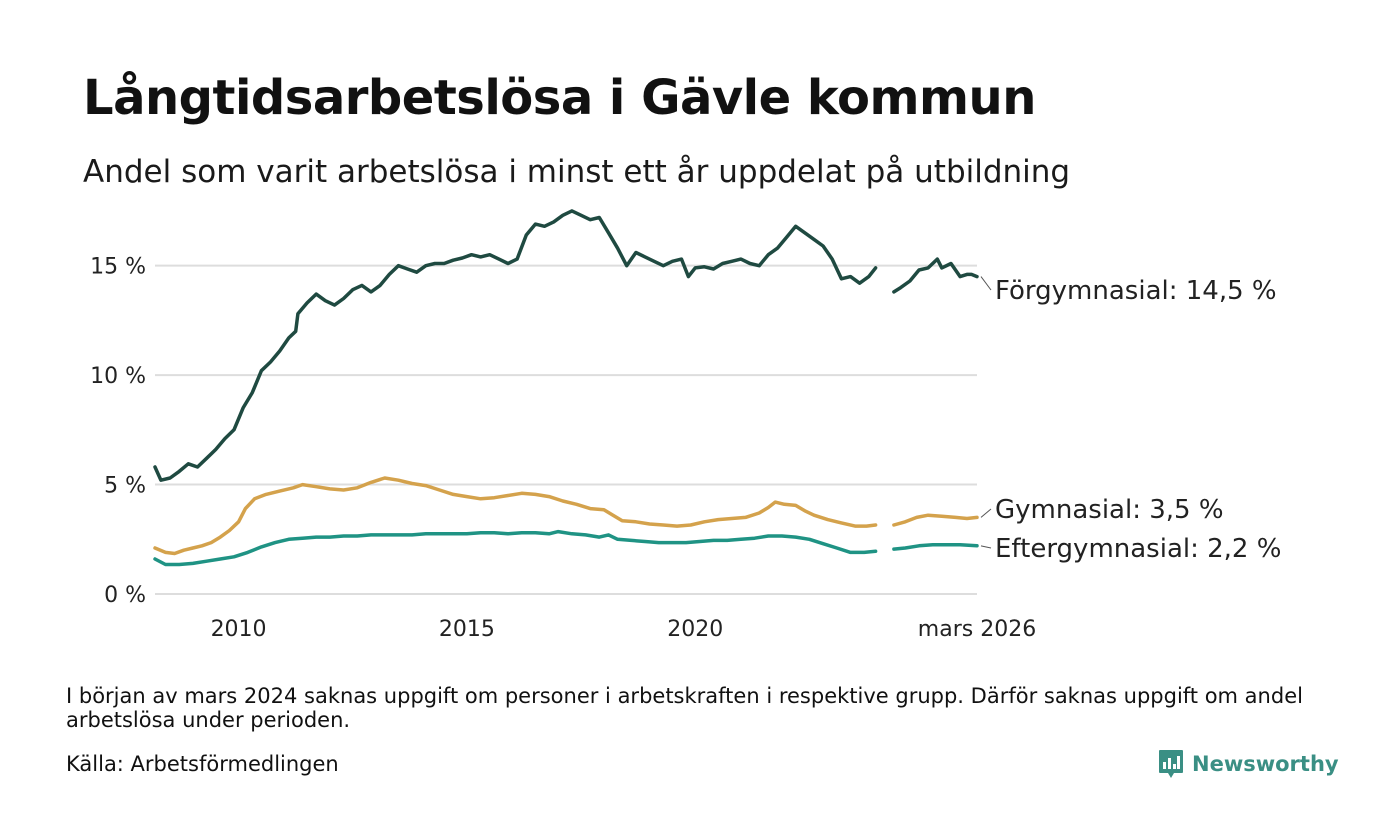  Describe the element at coordinates (467, 629) in the screenshot. I see `x-tick-label: 2015` at that location.